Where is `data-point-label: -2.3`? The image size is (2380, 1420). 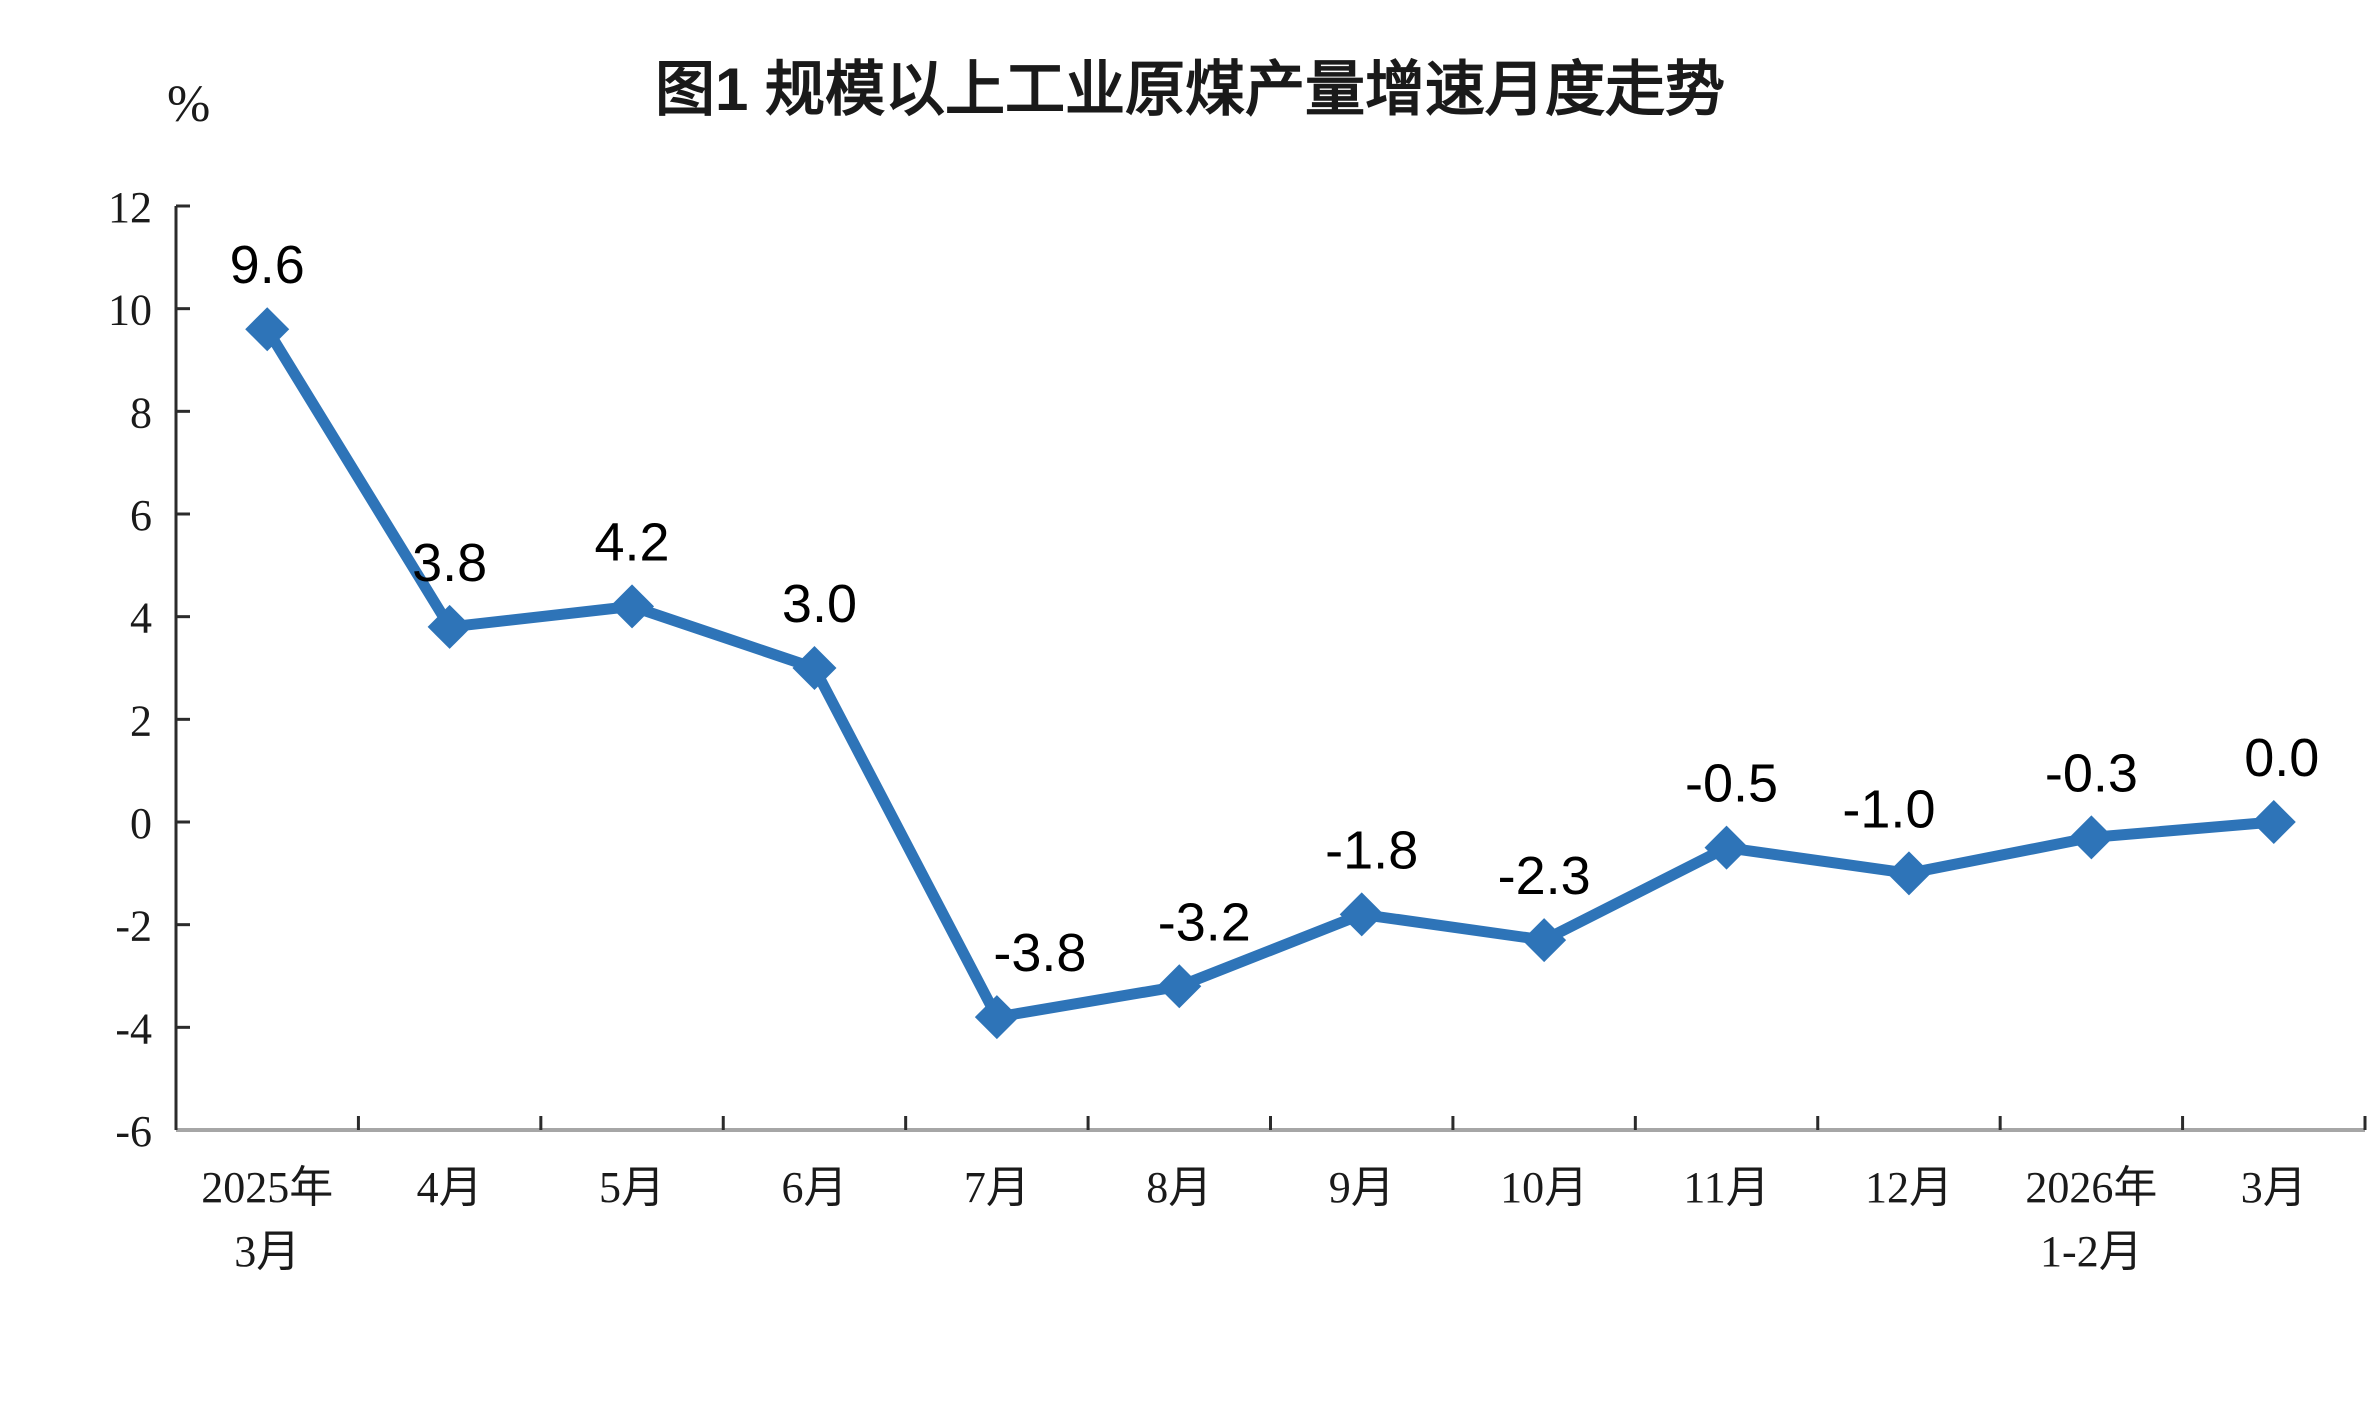 data-point-label: -2.3 is located at coordinates (1544, 876).